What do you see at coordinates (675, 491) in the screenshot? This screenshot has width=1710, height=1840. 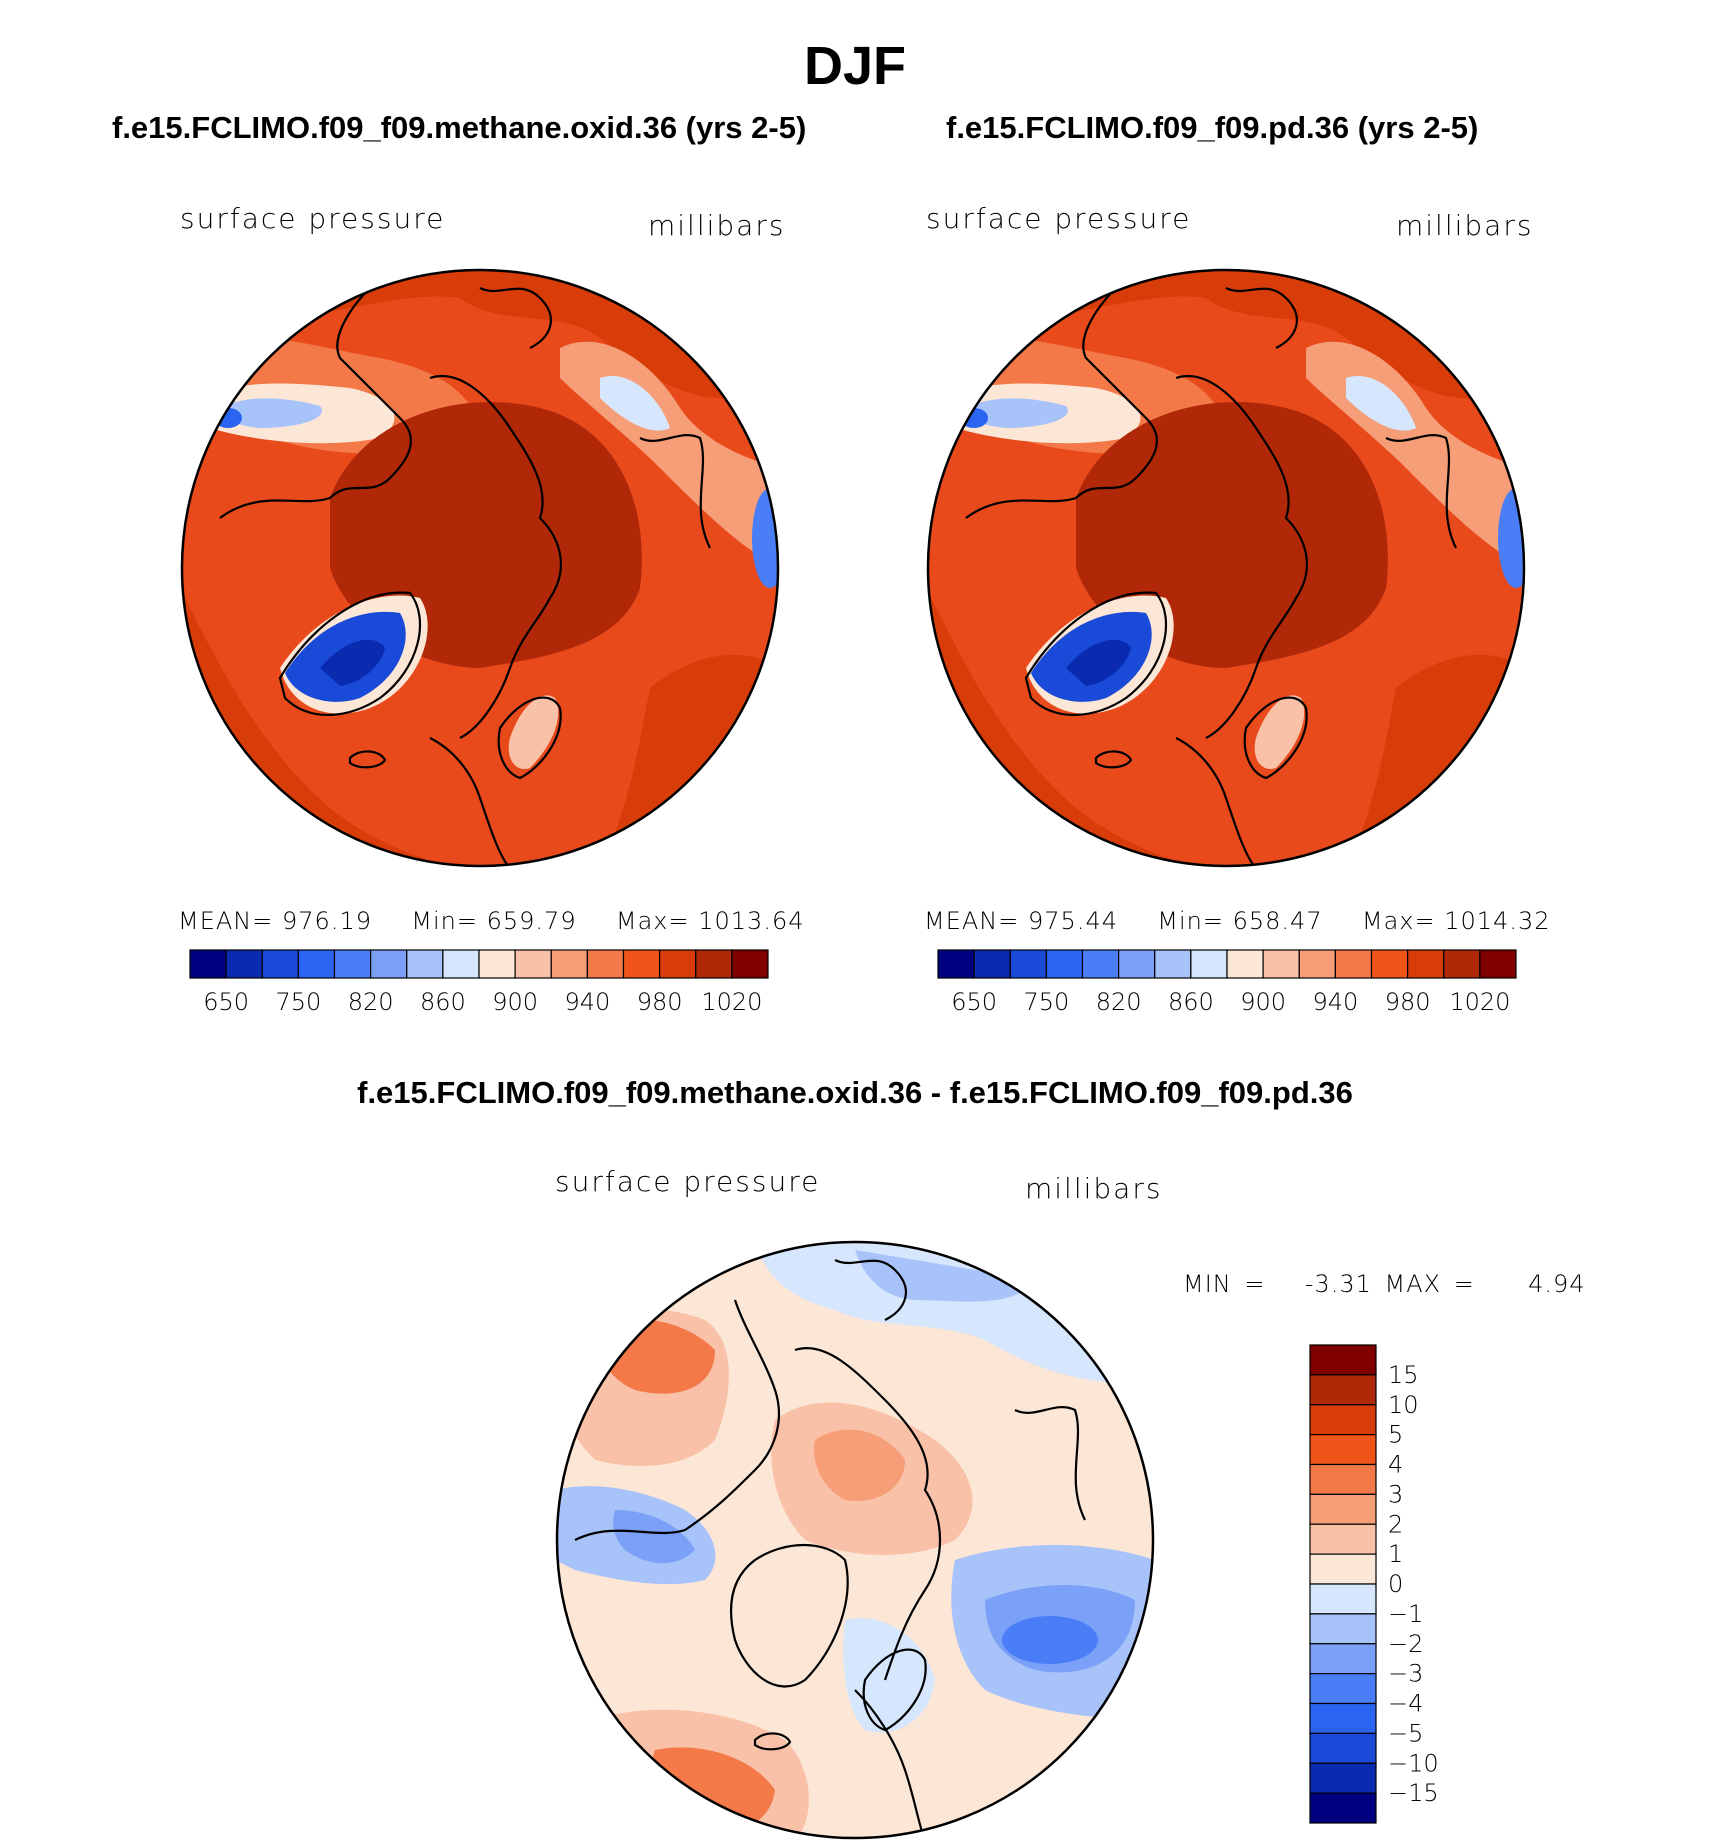 I see `coastline-east-asia` at bounding box center [675, 491].